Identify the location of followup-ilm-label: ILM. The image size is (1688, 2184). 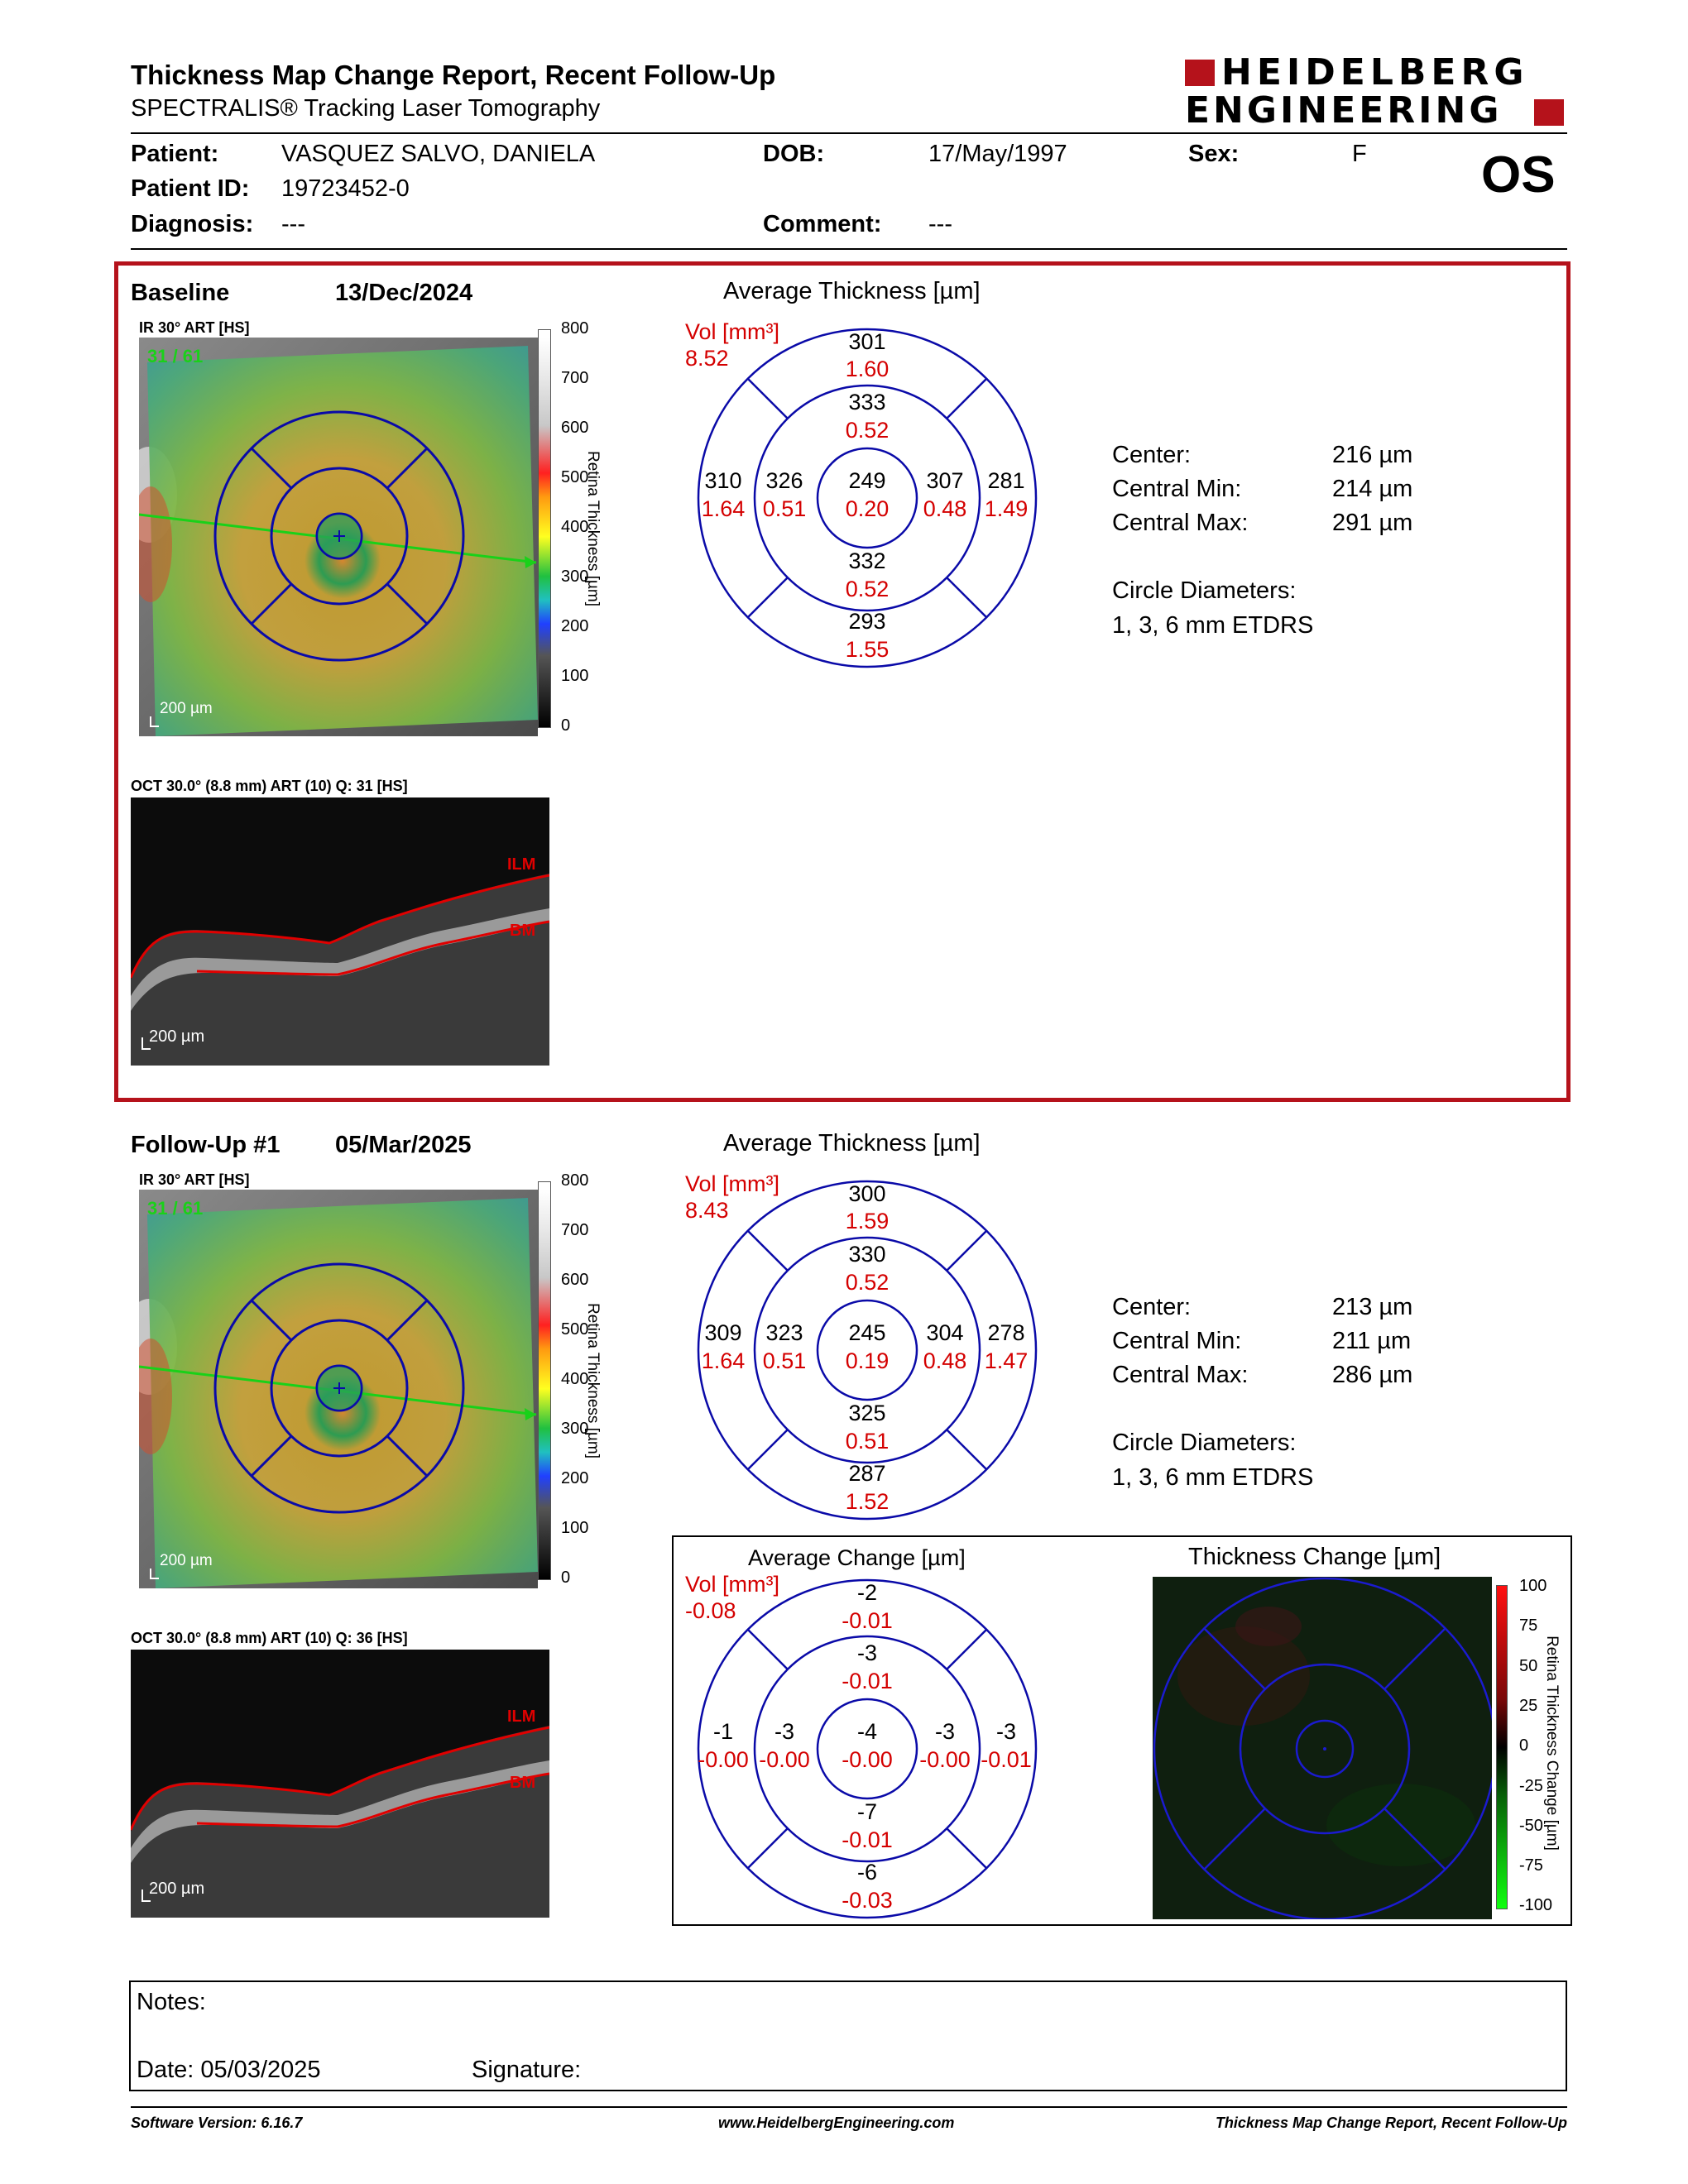
(521, 1716).